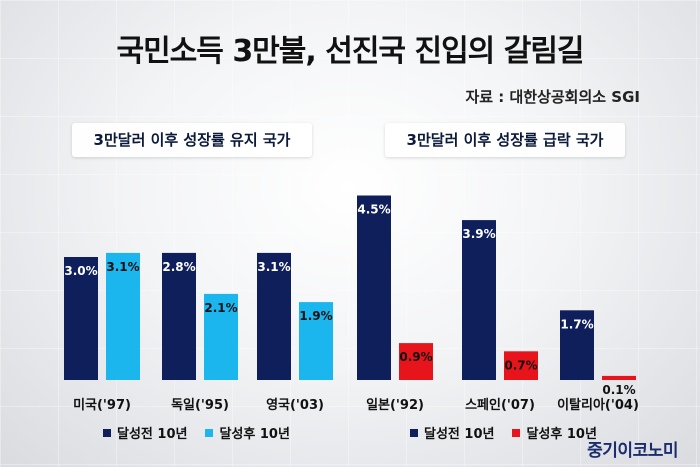 This screenshot has height=467, width=700. Describe the element at coordinates (373, 210) in the screenshot. I see `data-label-1-0-0: 4.5%` at that location.